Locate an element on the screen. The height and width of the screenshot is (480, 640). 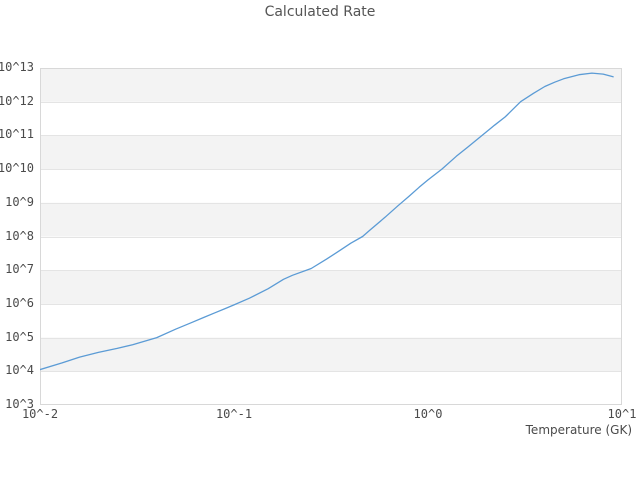
y-tick-label: 10^10 is located at coordinates (17, 168).